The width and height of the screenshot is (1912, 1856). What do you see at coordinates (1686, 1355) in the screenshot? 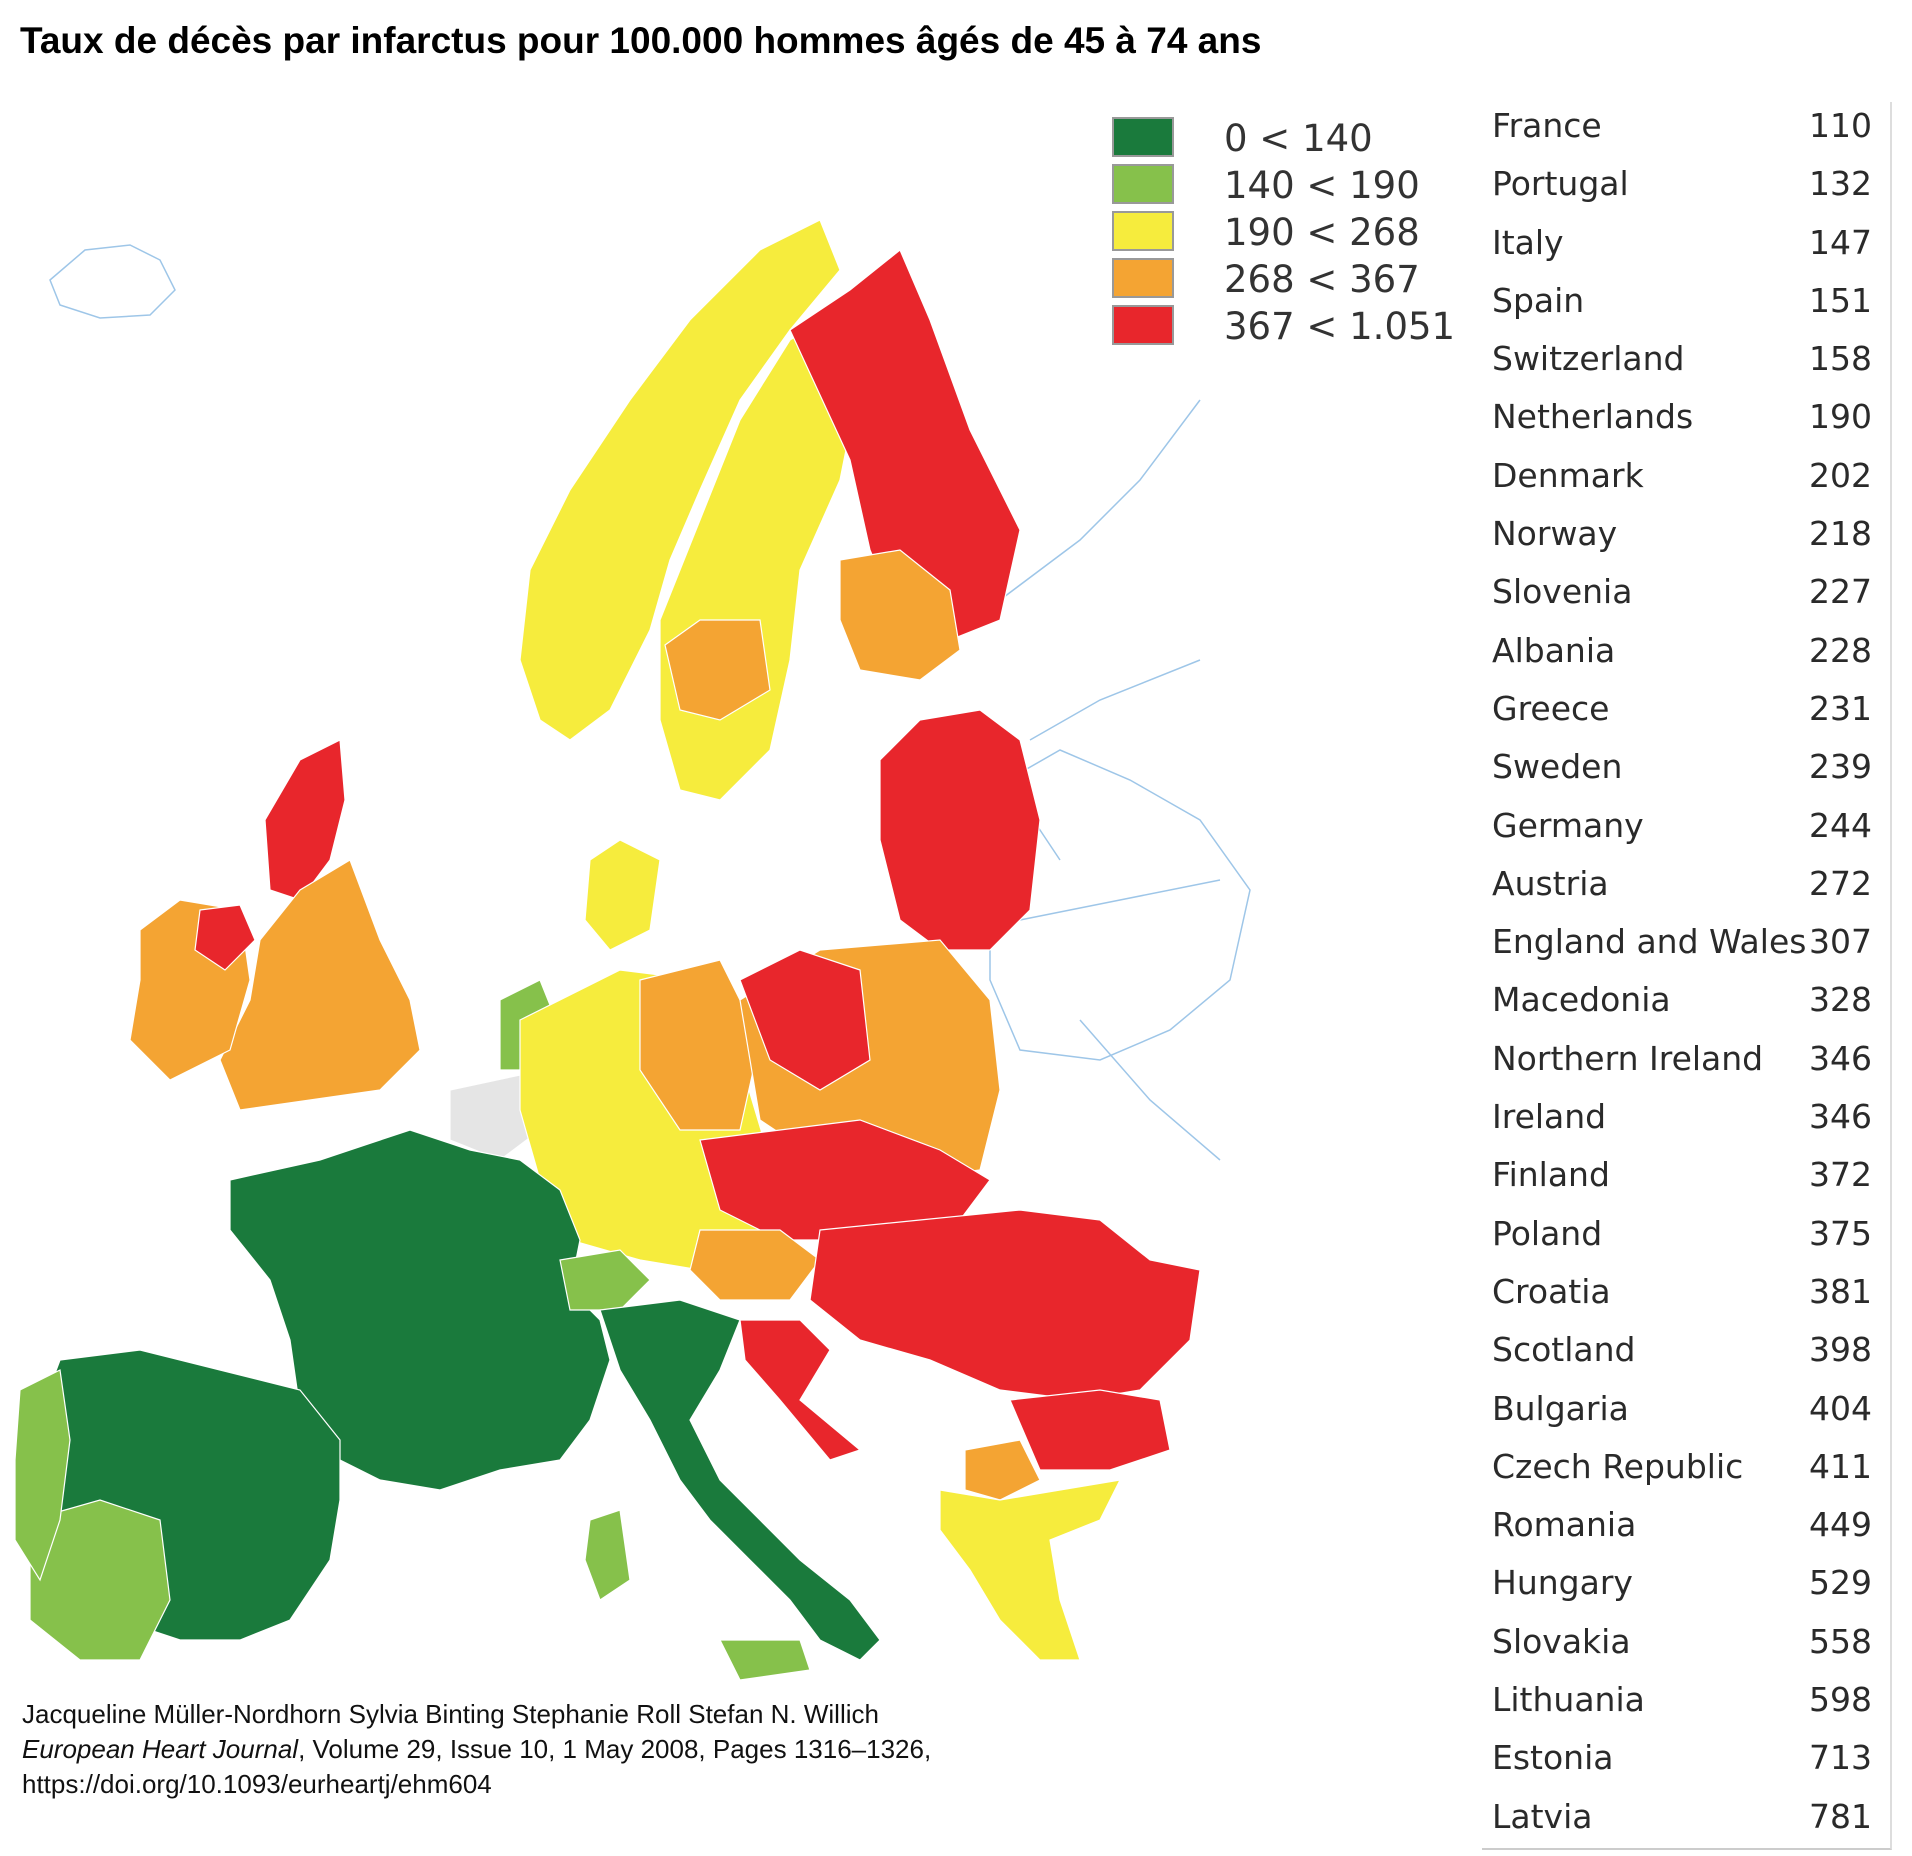
I see `table-row: Scotland 398` at bounding box center [1686, 1355].